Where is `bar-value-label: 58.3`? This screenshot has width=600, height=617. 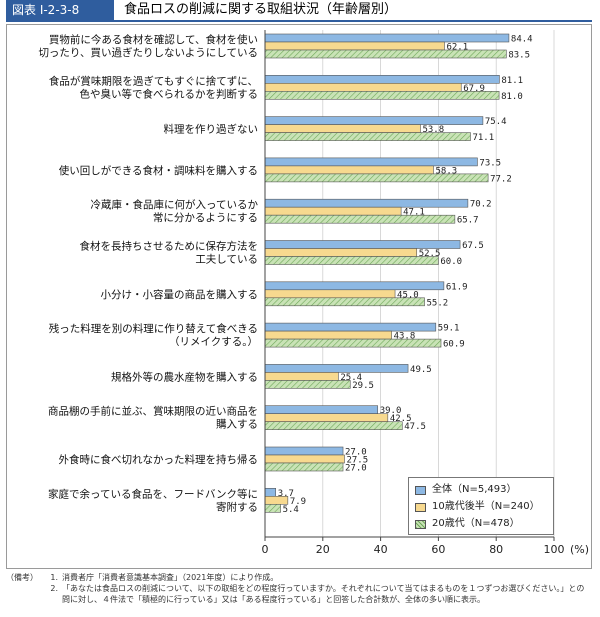 bar-value-label: 58.3 is located at coordinates (446, 171).